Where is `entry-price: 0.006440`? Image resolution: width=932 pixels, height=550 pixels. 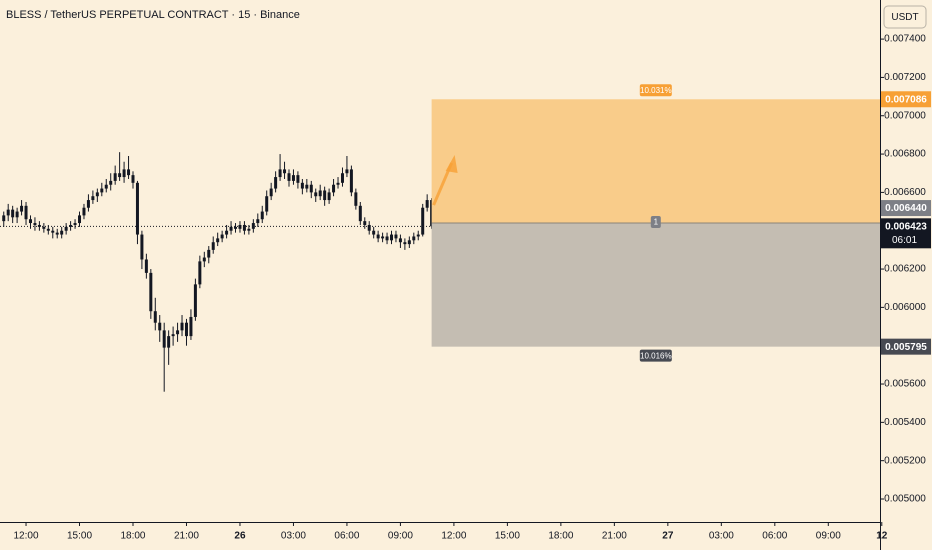
entry-price: 0.006440 is located at coordinates (906, 208).